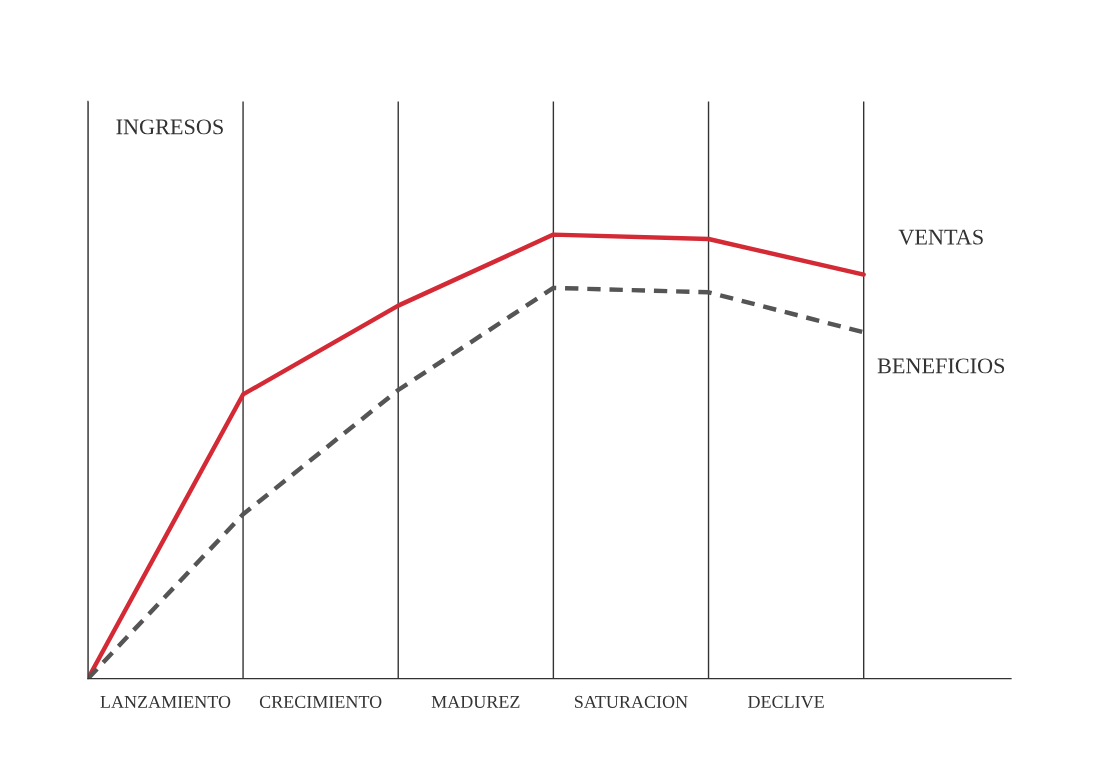  What do you see at coordinates (320, 701) in the screenshot?
I see `text: CRECIMIENTO` at bounding box center [320, 701].